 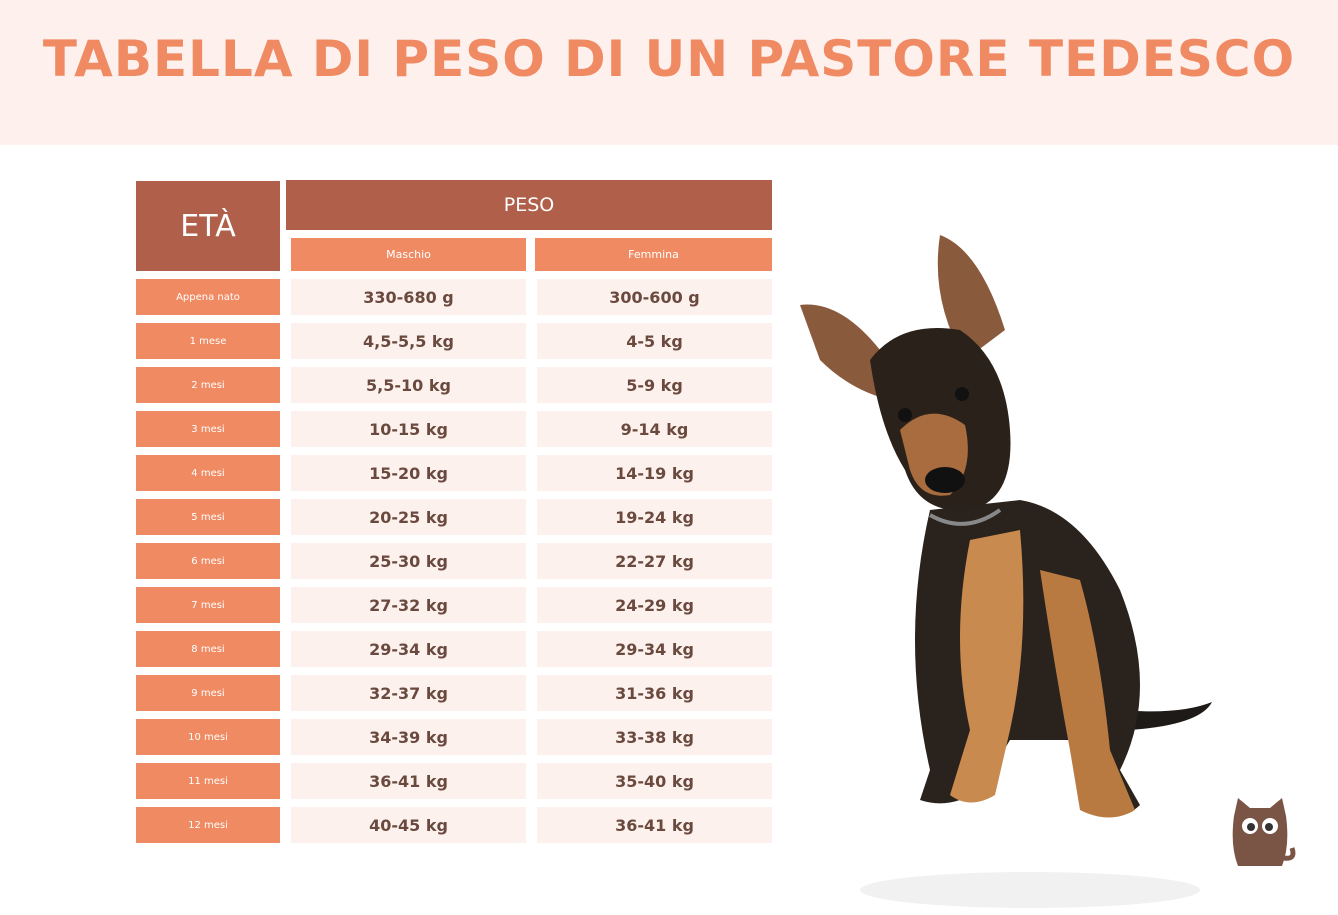 I want to click on page-title: TABELLA DI PESO DI UN PASTORE TEDESCO, so click(x=669, y=59).